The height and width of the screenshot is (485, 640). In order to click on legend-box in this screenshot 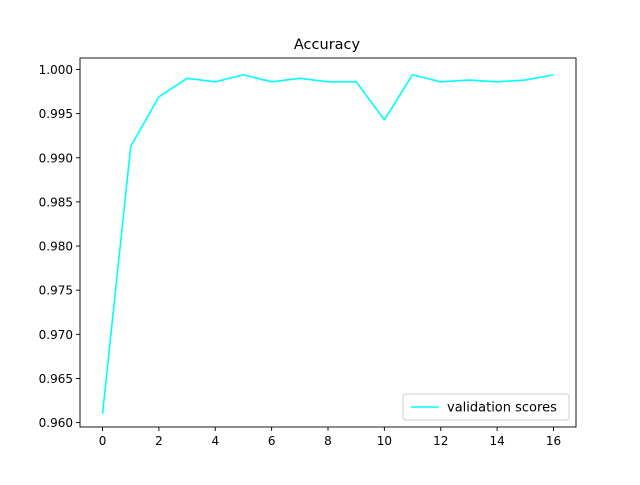, I will do `click(486, 407)`.